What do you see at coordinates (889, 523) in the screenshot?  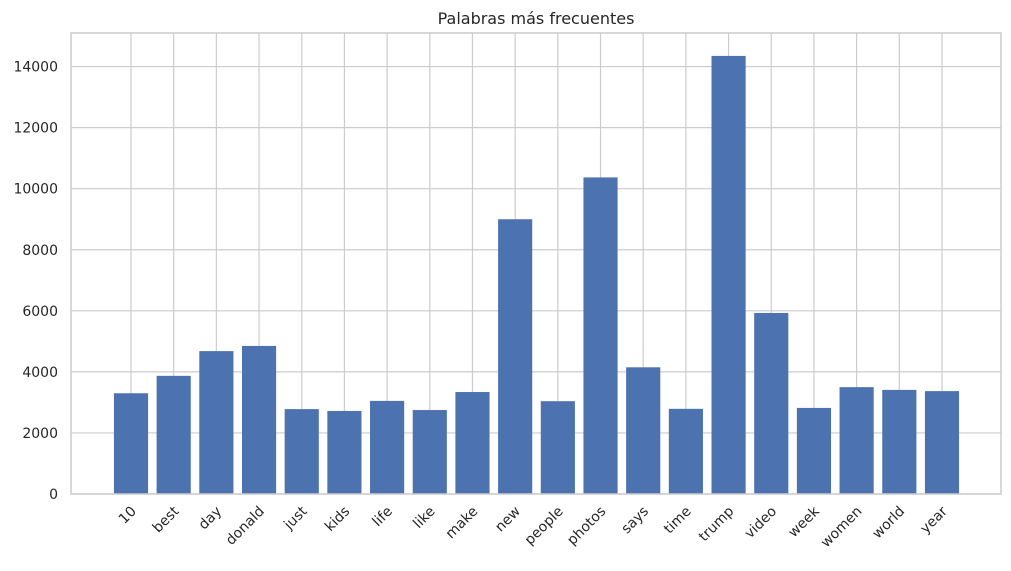 I see `x-tick-label: world` at bounding box center [889, 523].